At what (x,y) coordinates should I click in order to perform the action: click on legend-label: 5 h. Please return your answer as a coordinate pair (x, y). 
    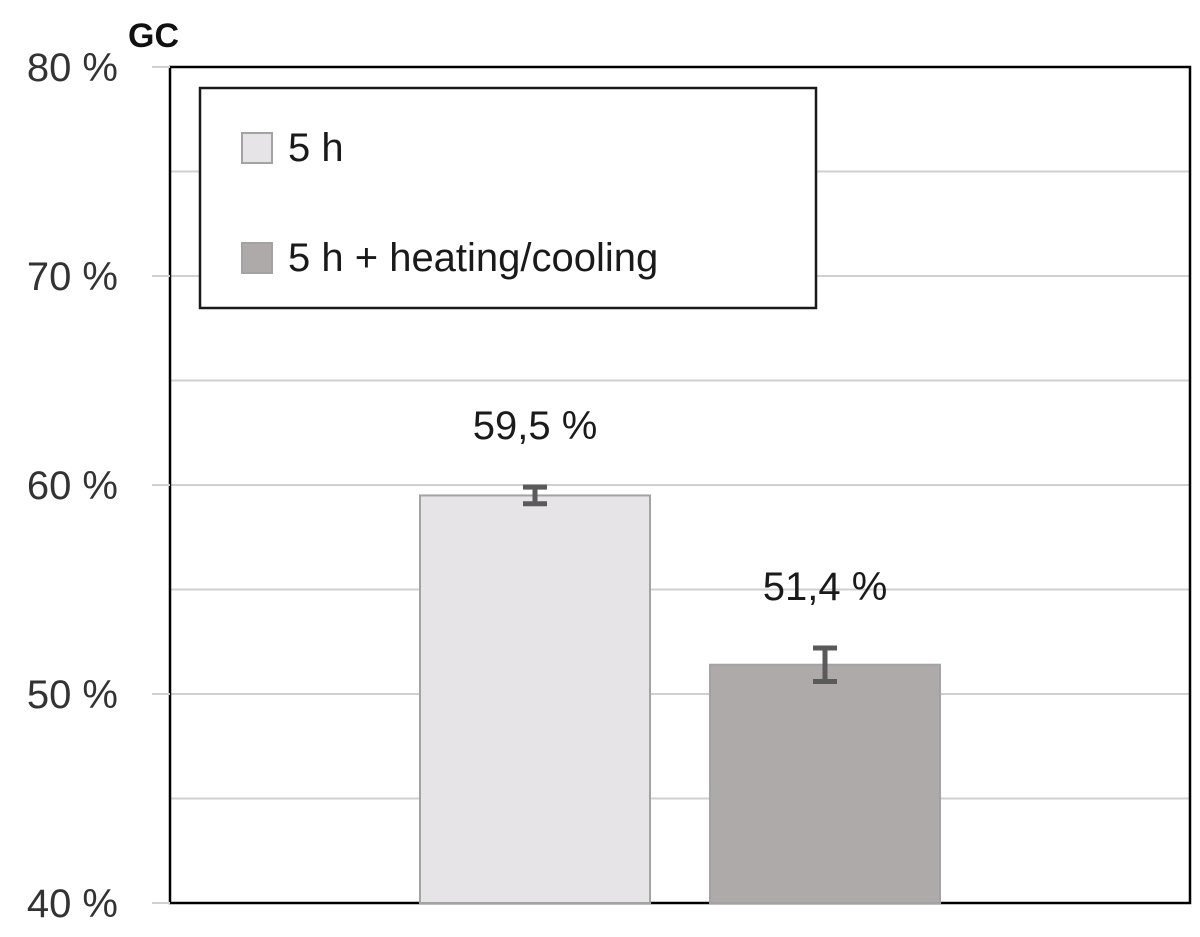
    Looking at the image, I should click on (316, 148).